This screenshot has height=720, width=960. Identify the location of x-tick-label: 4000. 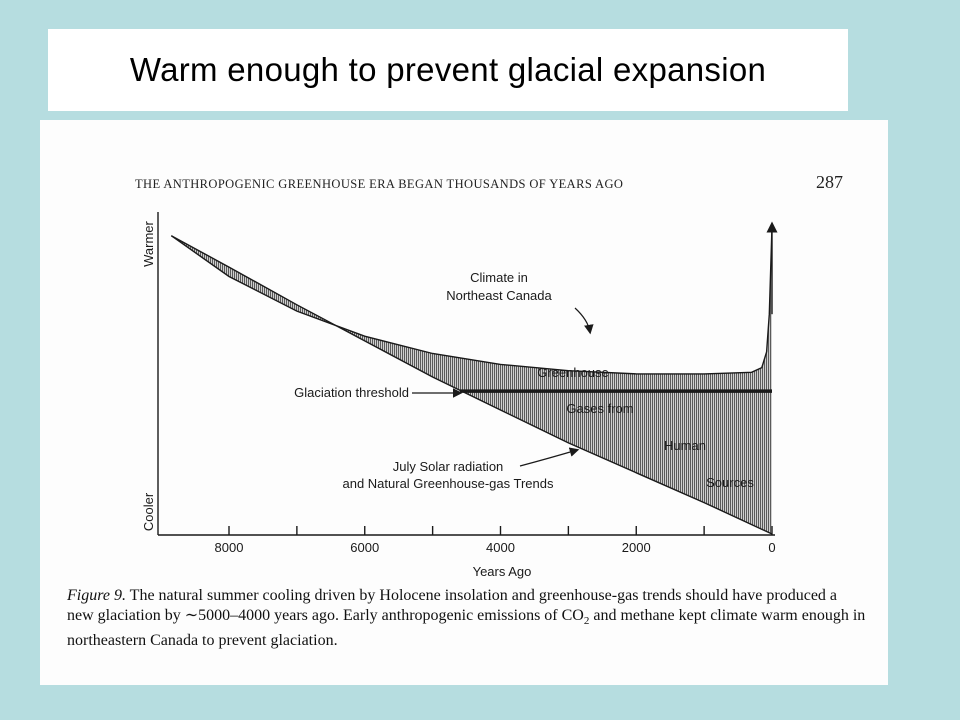
(500, 547).